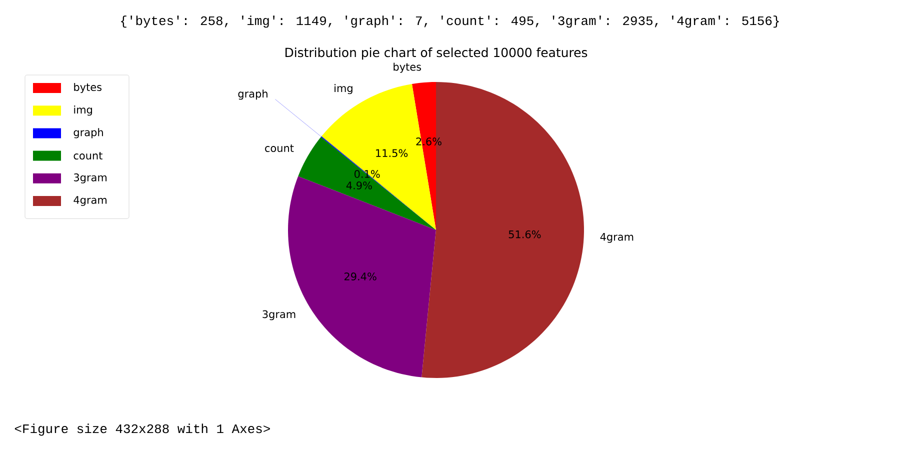  Describe the element at coordinates (524, 234) in the screenshot. I see `data-label: 51.6%` at that location.